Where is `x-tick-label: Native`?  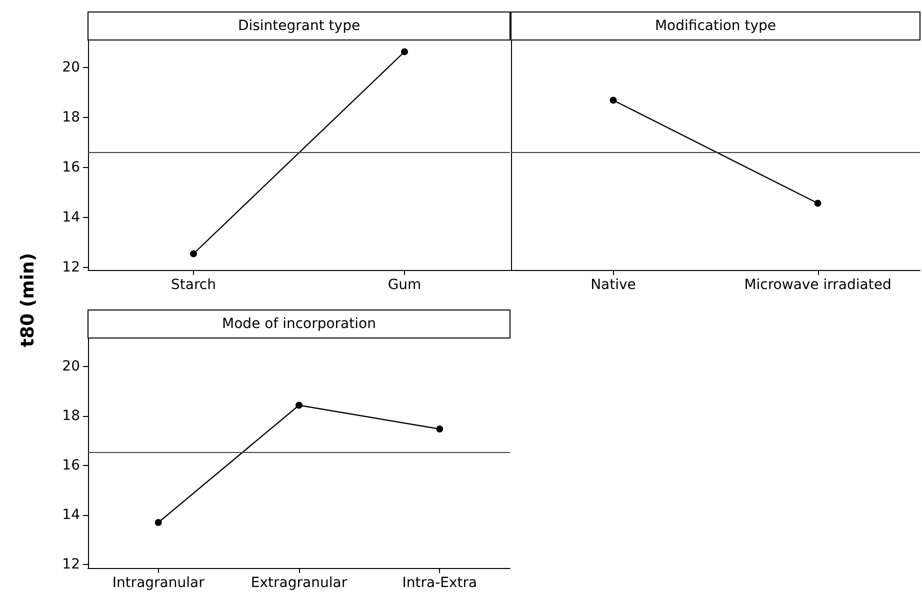 x-tick-label: Native is located at coordinates (613, 285).